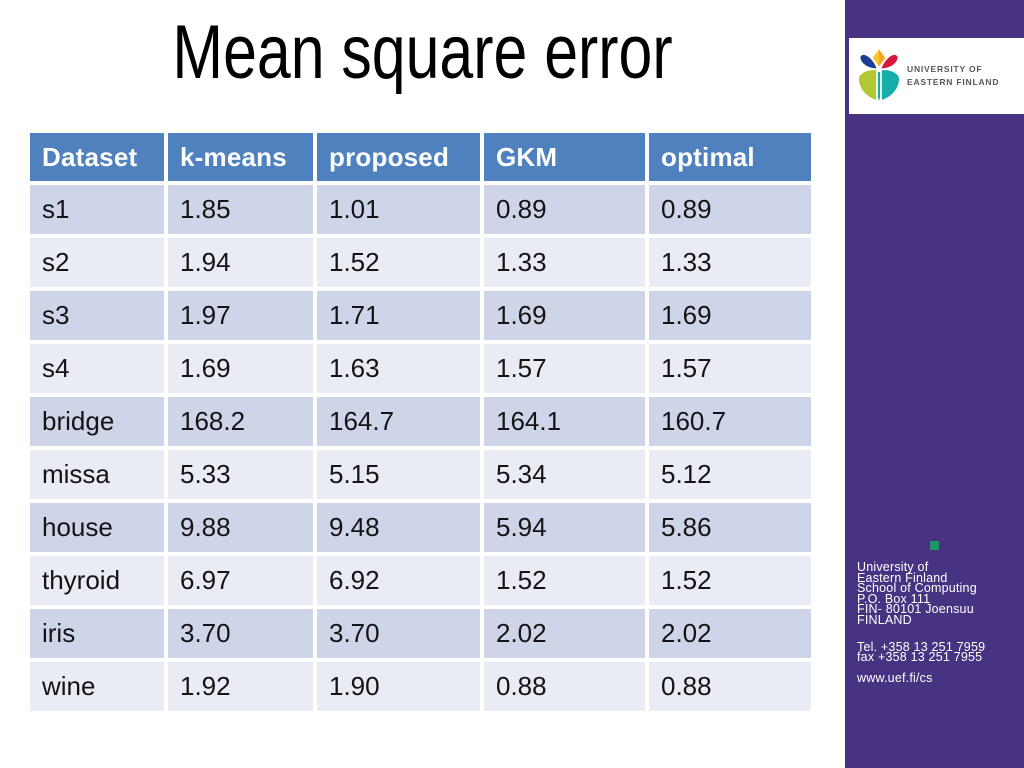  I want to click on dataset-cell: thyroid, so click(97, 580).